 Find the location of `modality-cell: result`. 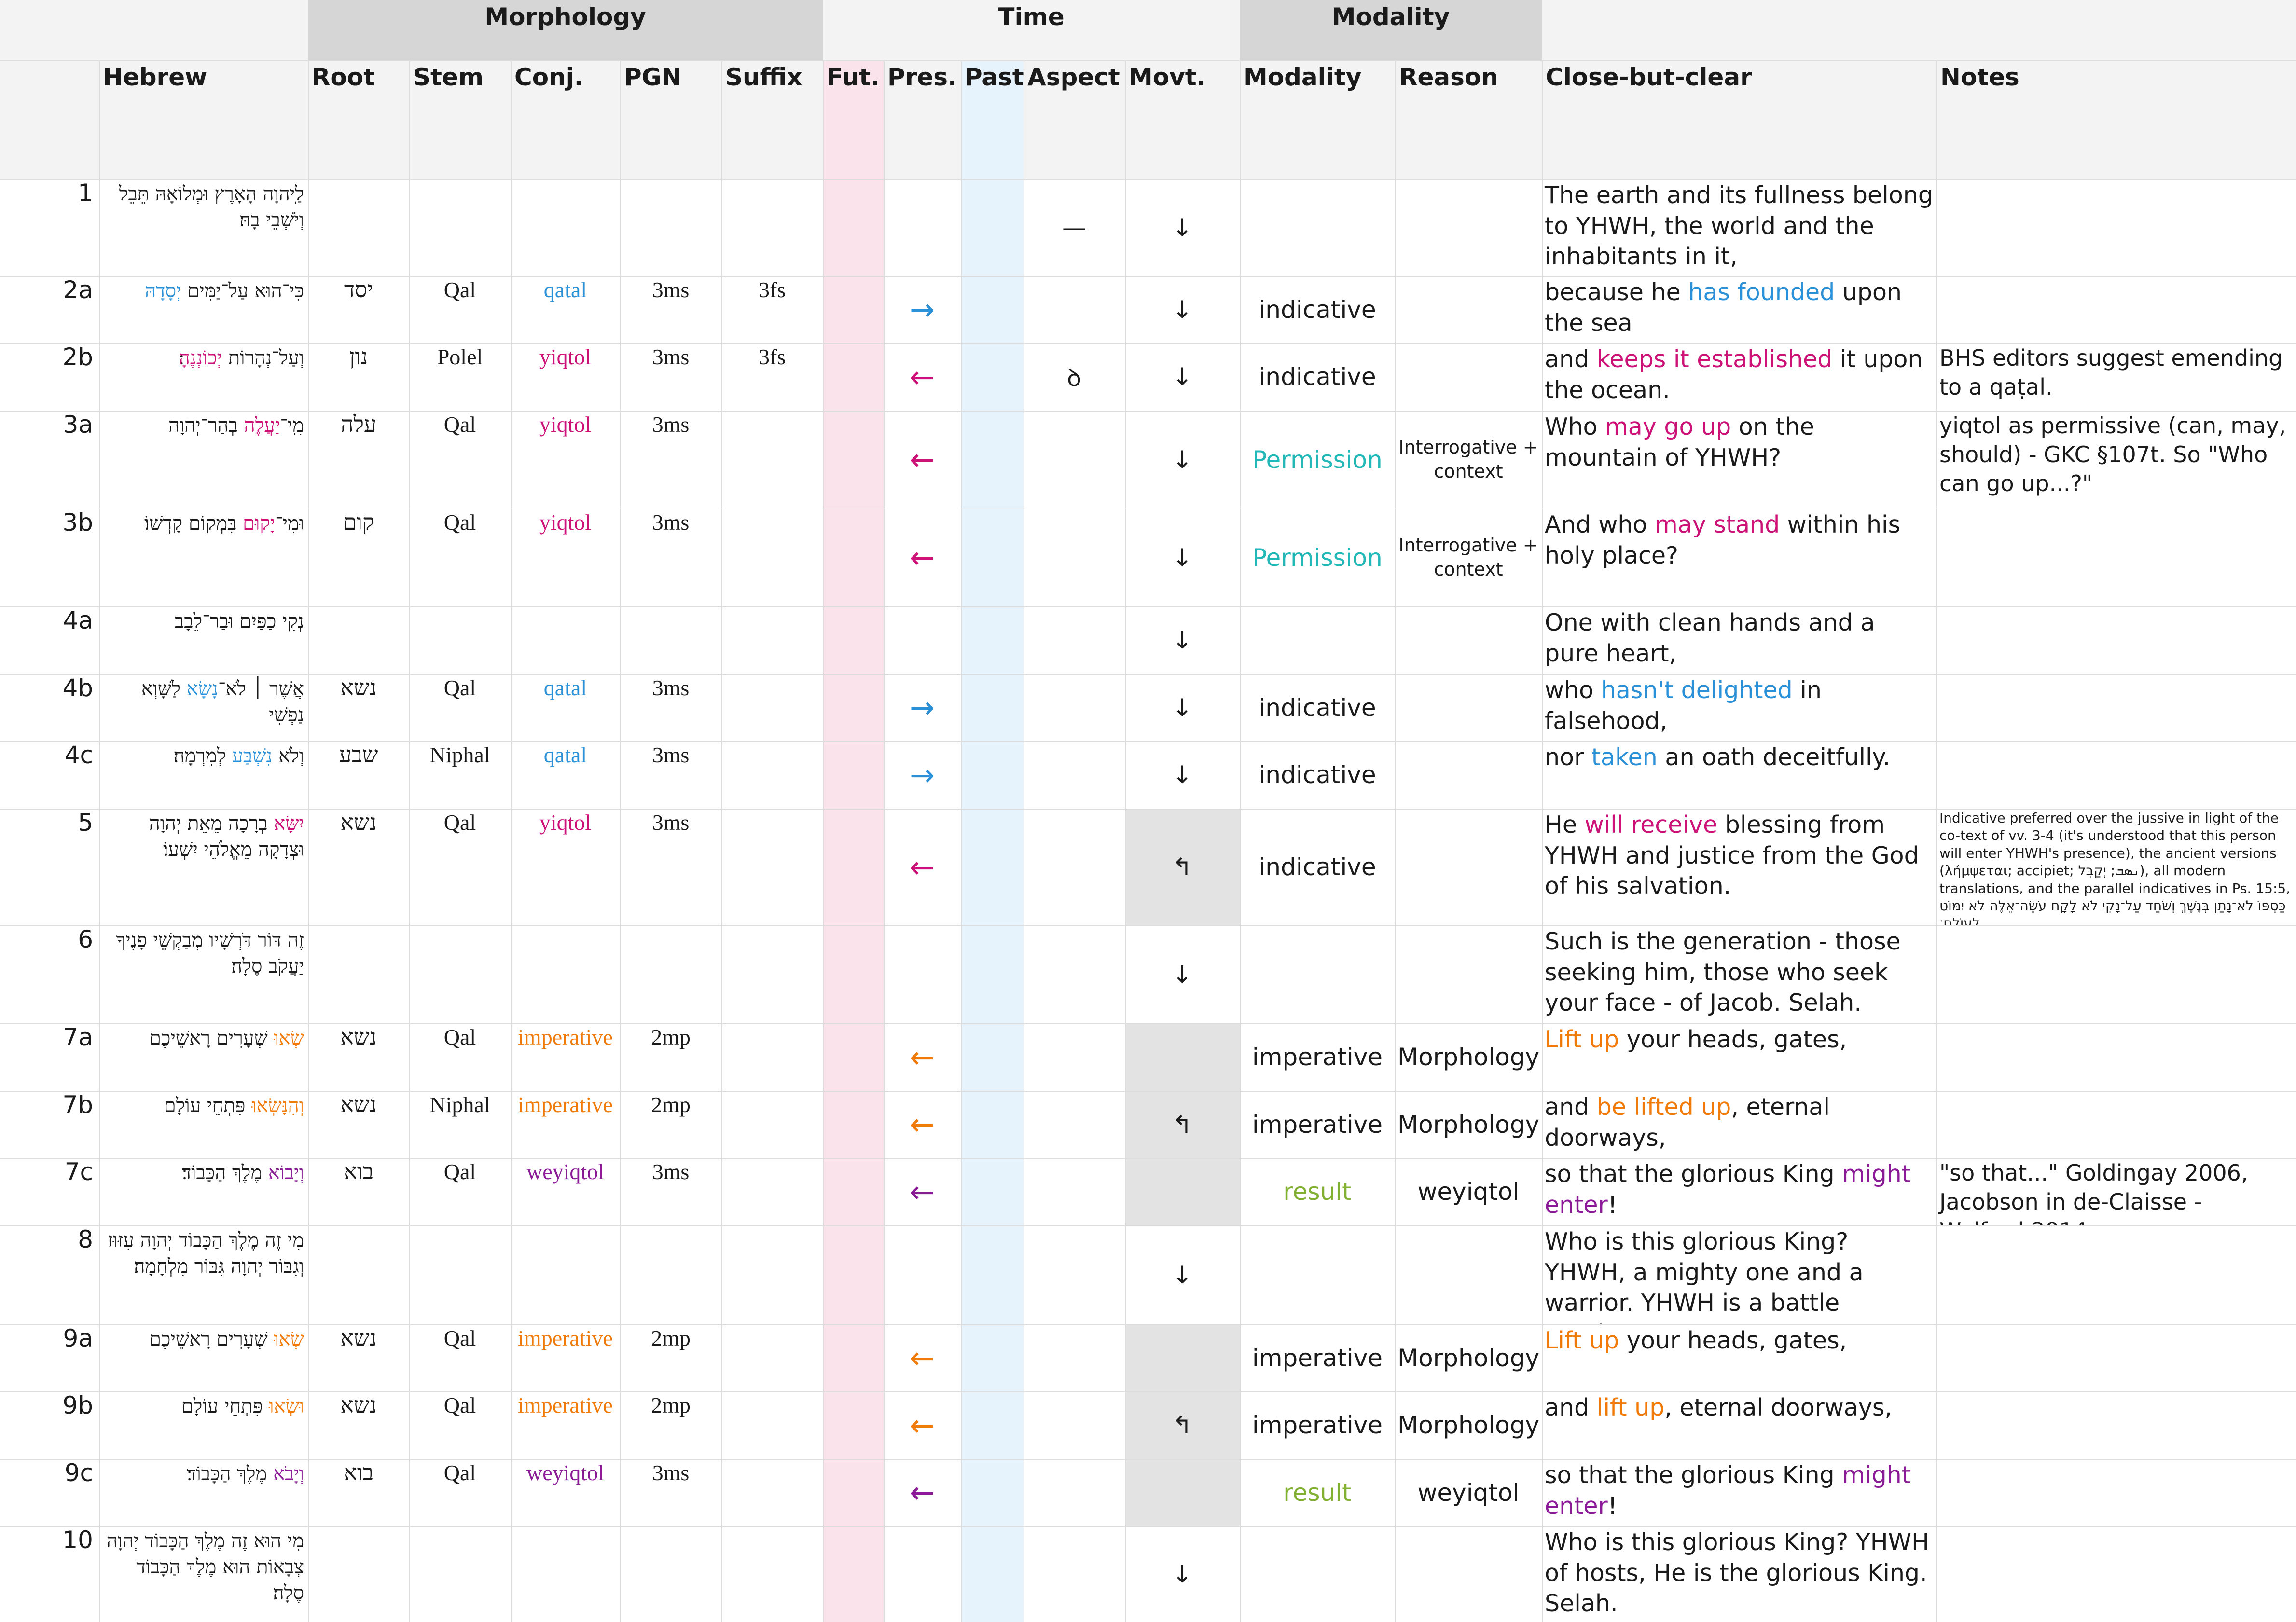

modality-cell: result is located at coordinates (1317, 1492).